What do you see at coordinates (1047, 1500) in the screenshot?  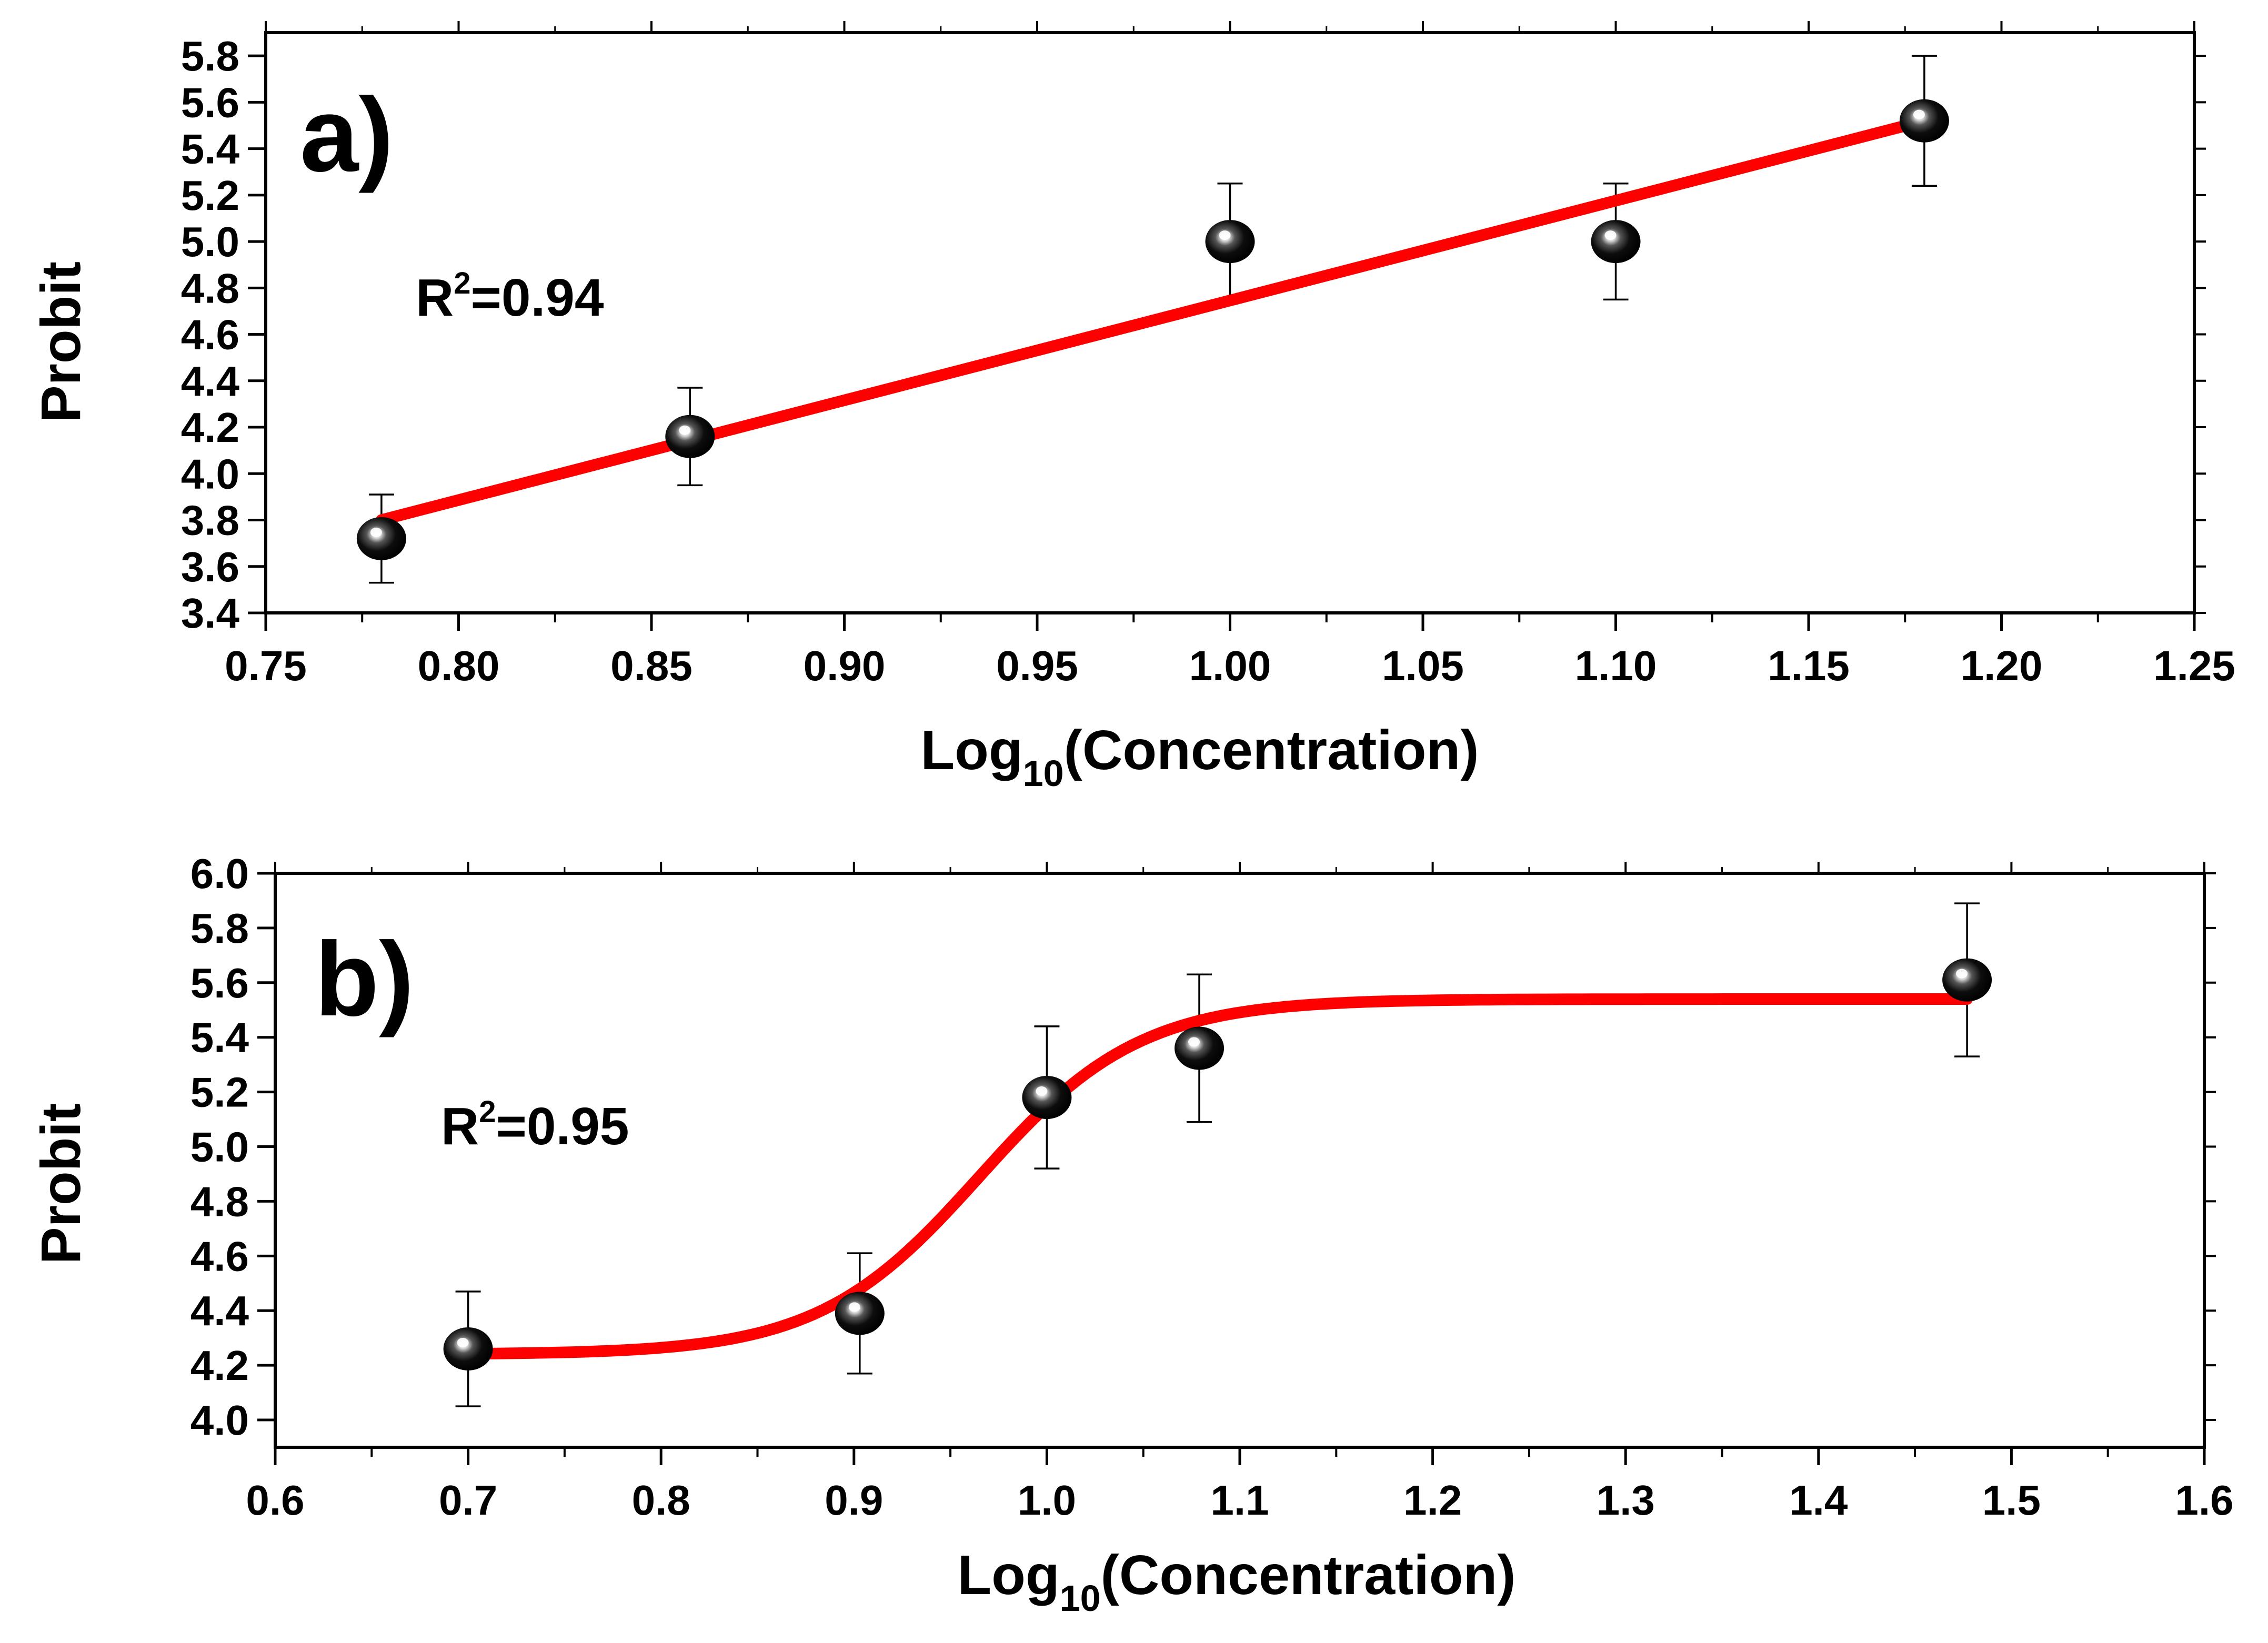 I see `x-tick-label: 1.0` at bounding box center [1047, 1500].